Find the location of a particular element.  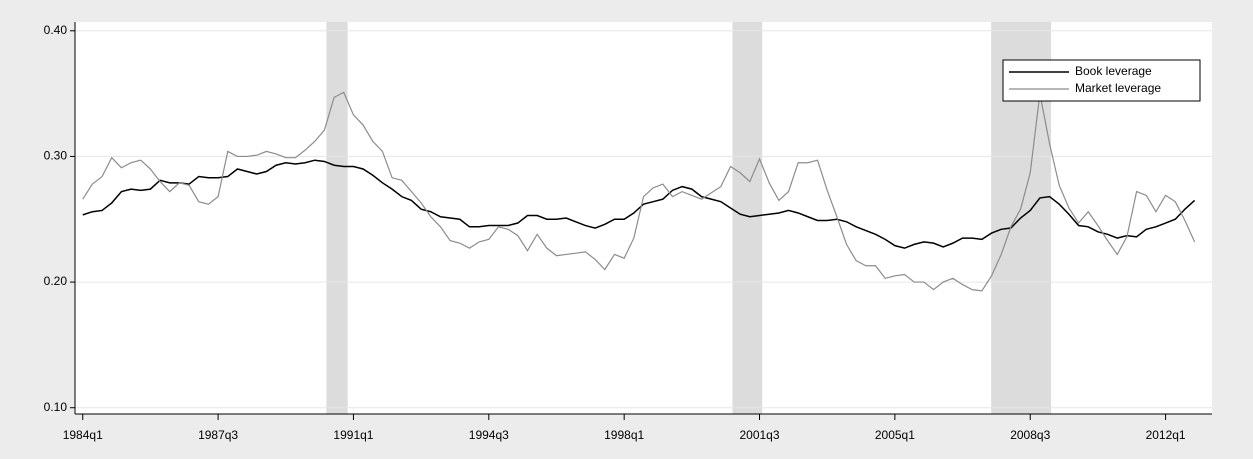

legend-label: Book leverage is located at coordinates (1113, 71).